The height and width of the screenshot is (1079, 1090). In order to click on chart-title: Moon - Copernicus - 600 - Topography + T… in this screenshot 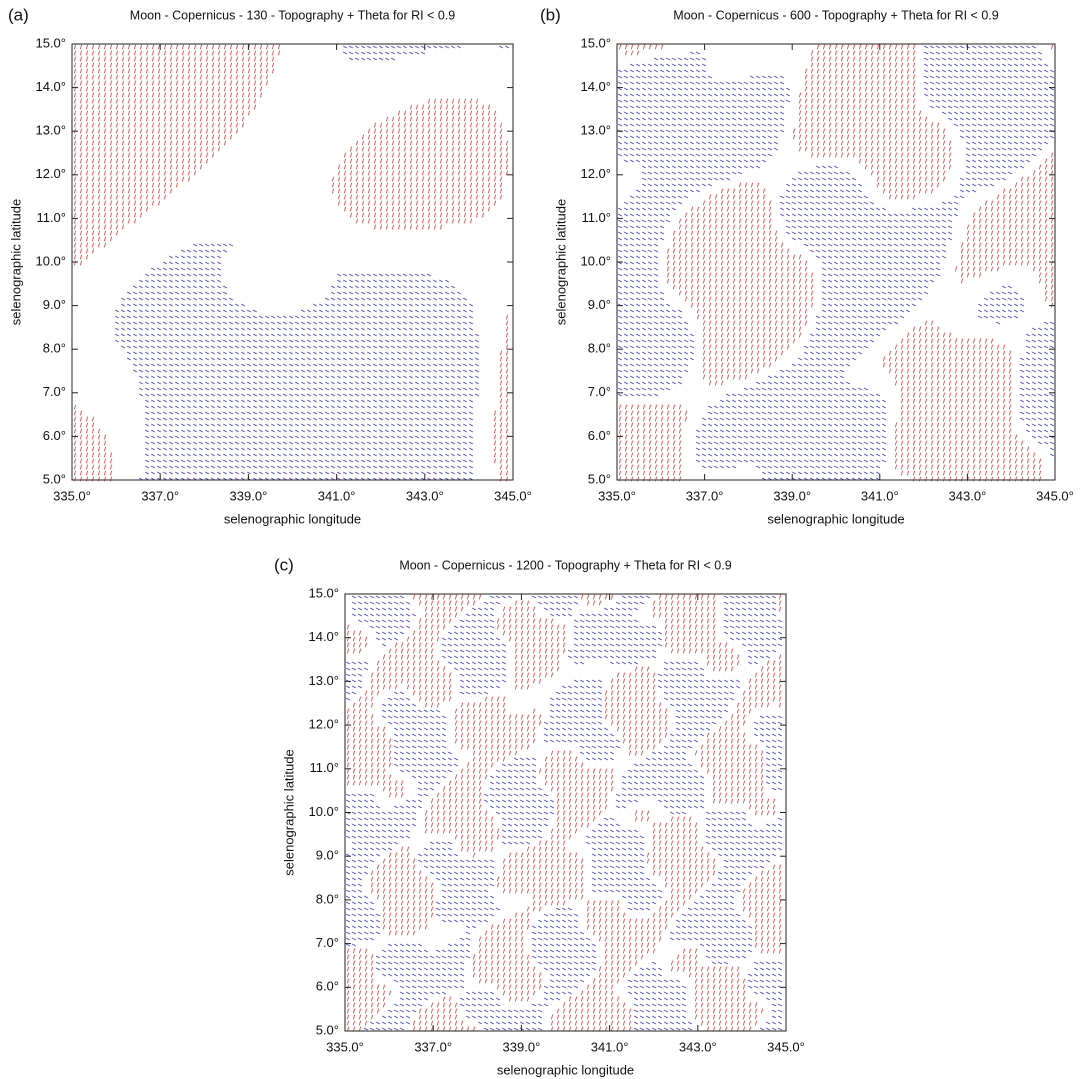, I will do `click(835, 15)`.